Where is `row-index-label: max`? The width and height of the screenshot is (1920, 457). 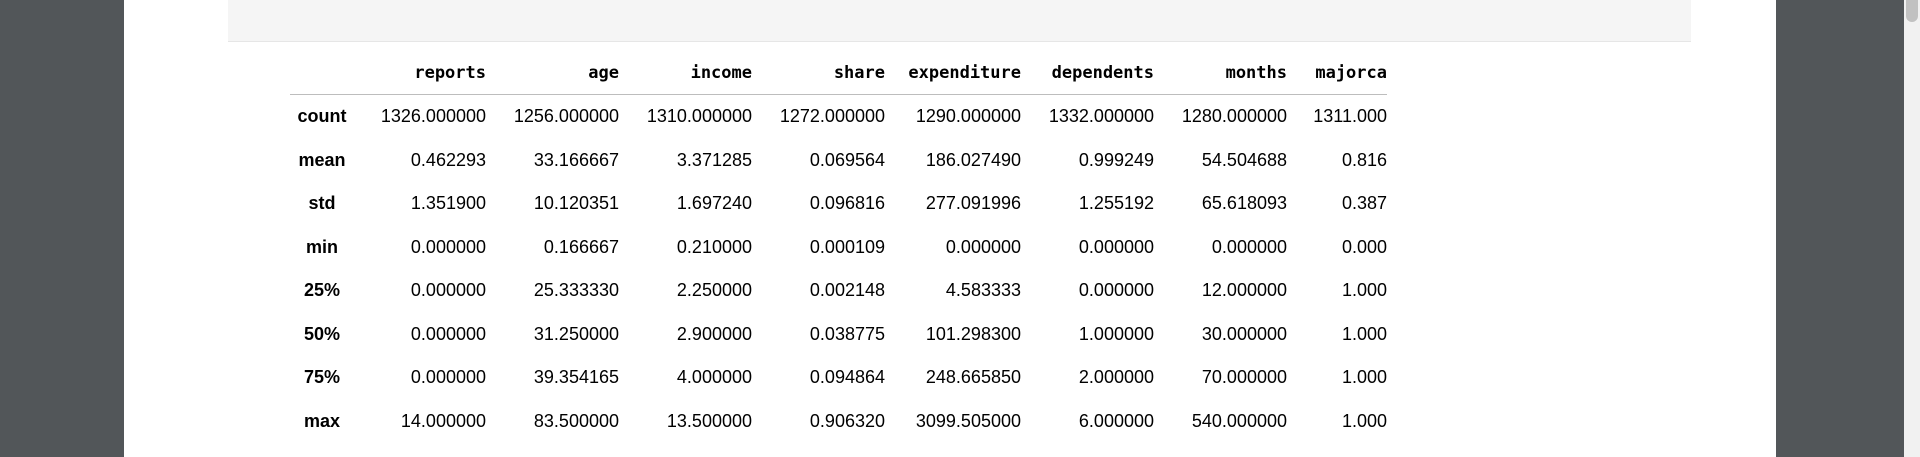 row-index-label: max is located at coordinates (322, 420).